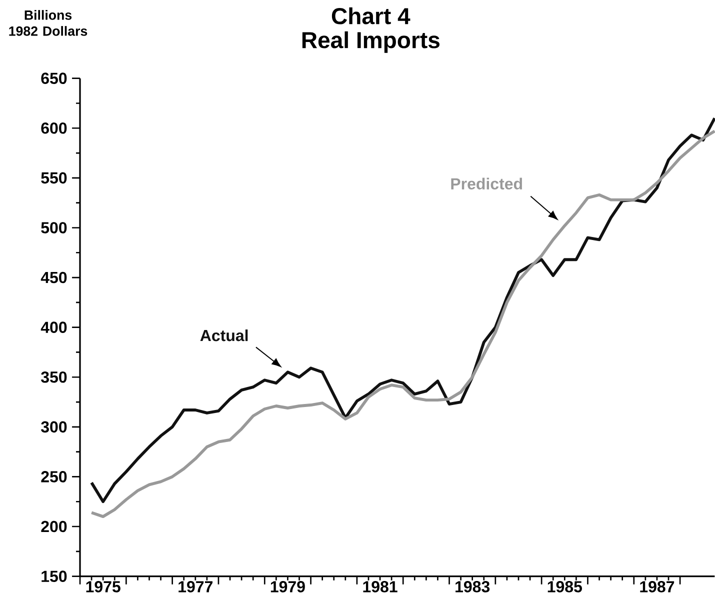 This screenshot has height=611, width=715. What do you see at coordinates (54, 128) in the screenshot?
I see `y-tick-label: 600` at bounding box center [54, 128].